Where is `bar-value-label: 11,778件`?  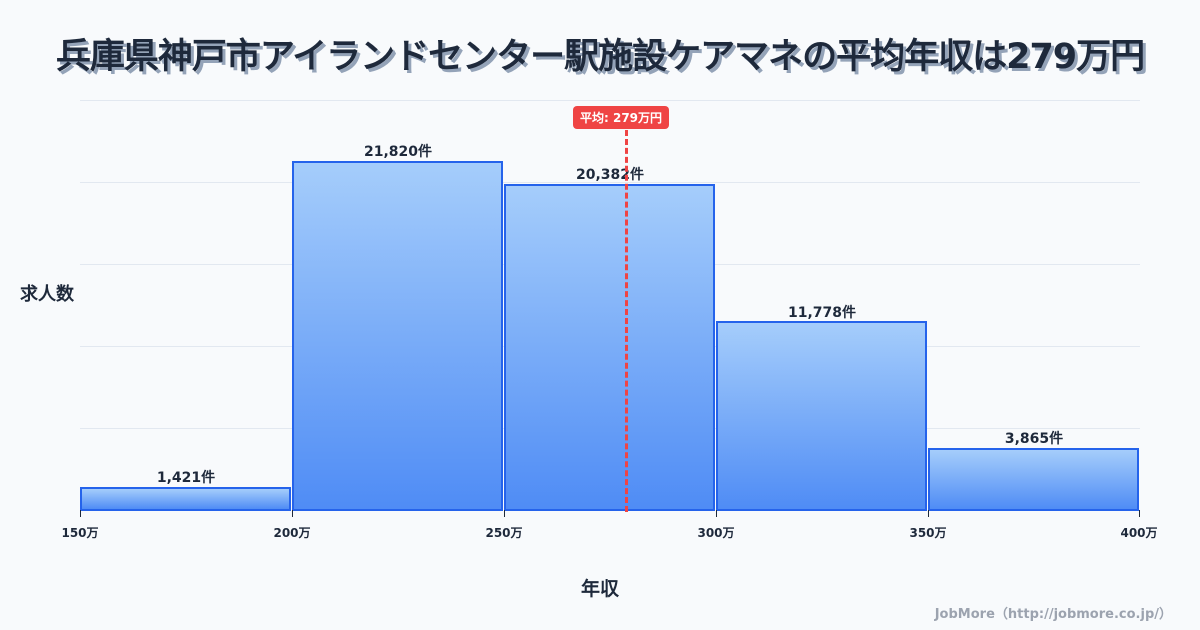
bar-value-label: 11,778件 is located at coordinates (822, 313).